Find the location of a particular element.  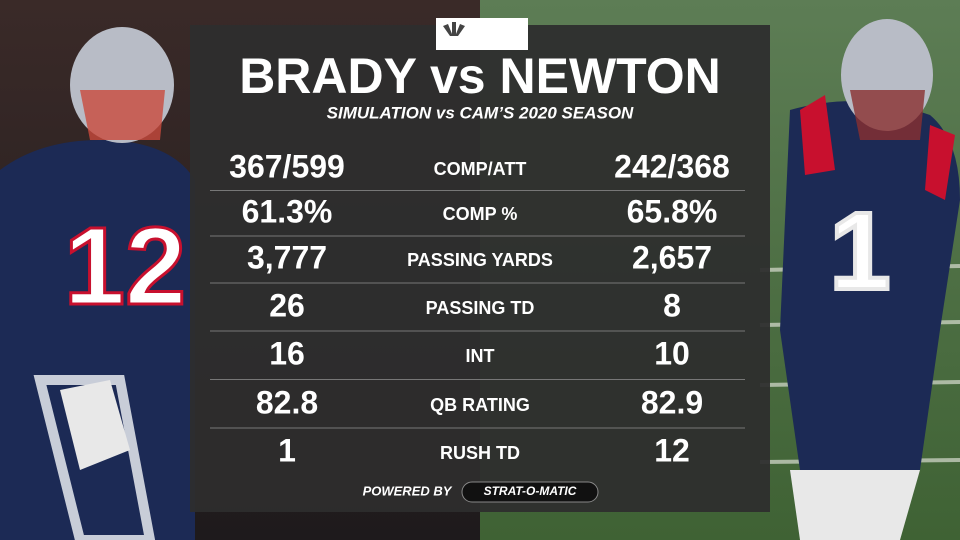

logo: Sports BOSTON is located at coordinates (482, 34).